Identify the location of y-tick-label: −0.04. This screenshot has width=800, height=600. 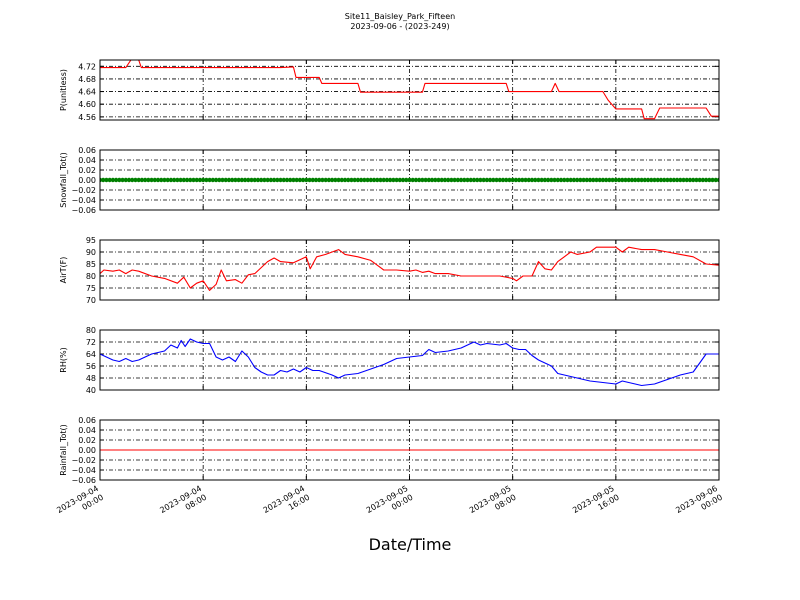
(83, 470).